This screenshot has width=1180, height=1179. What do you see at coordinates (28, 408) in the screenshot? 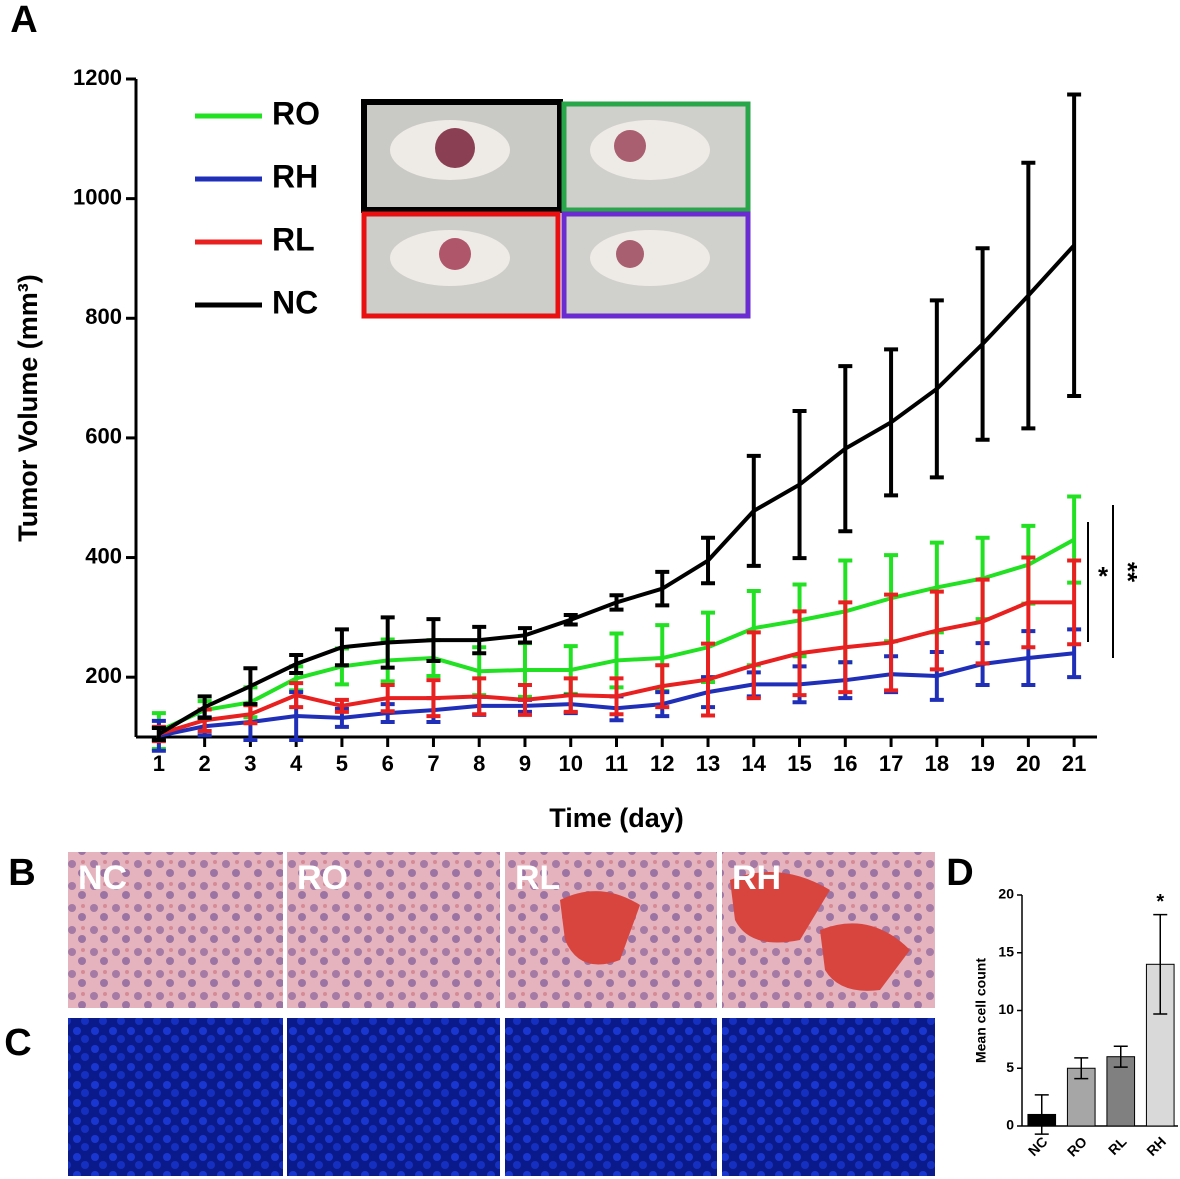
I see `y-axis-label: Tumor Volume (mm³)` at bounding box center [28, 408].